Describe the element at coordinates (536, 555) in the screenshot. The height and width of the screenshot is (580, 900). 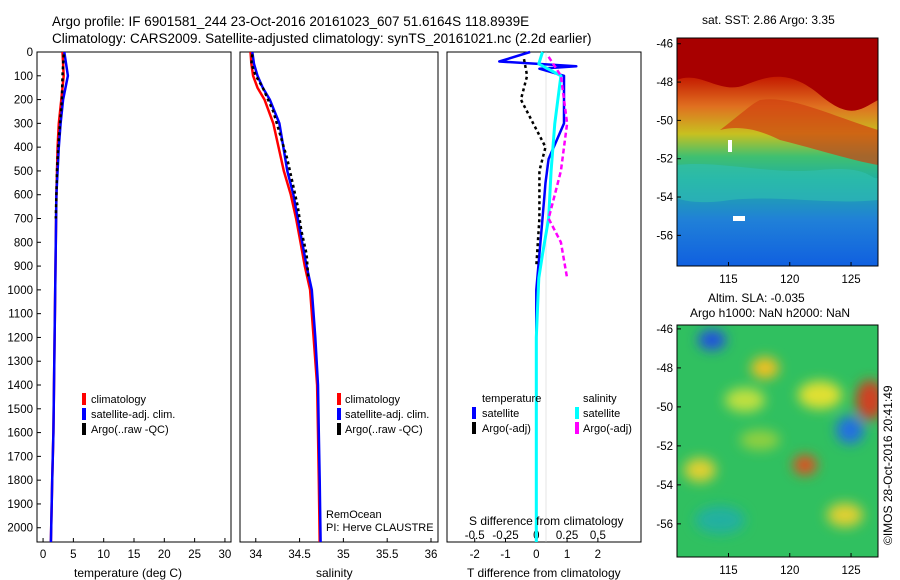
I see `x-tick-label: 0` at that location.